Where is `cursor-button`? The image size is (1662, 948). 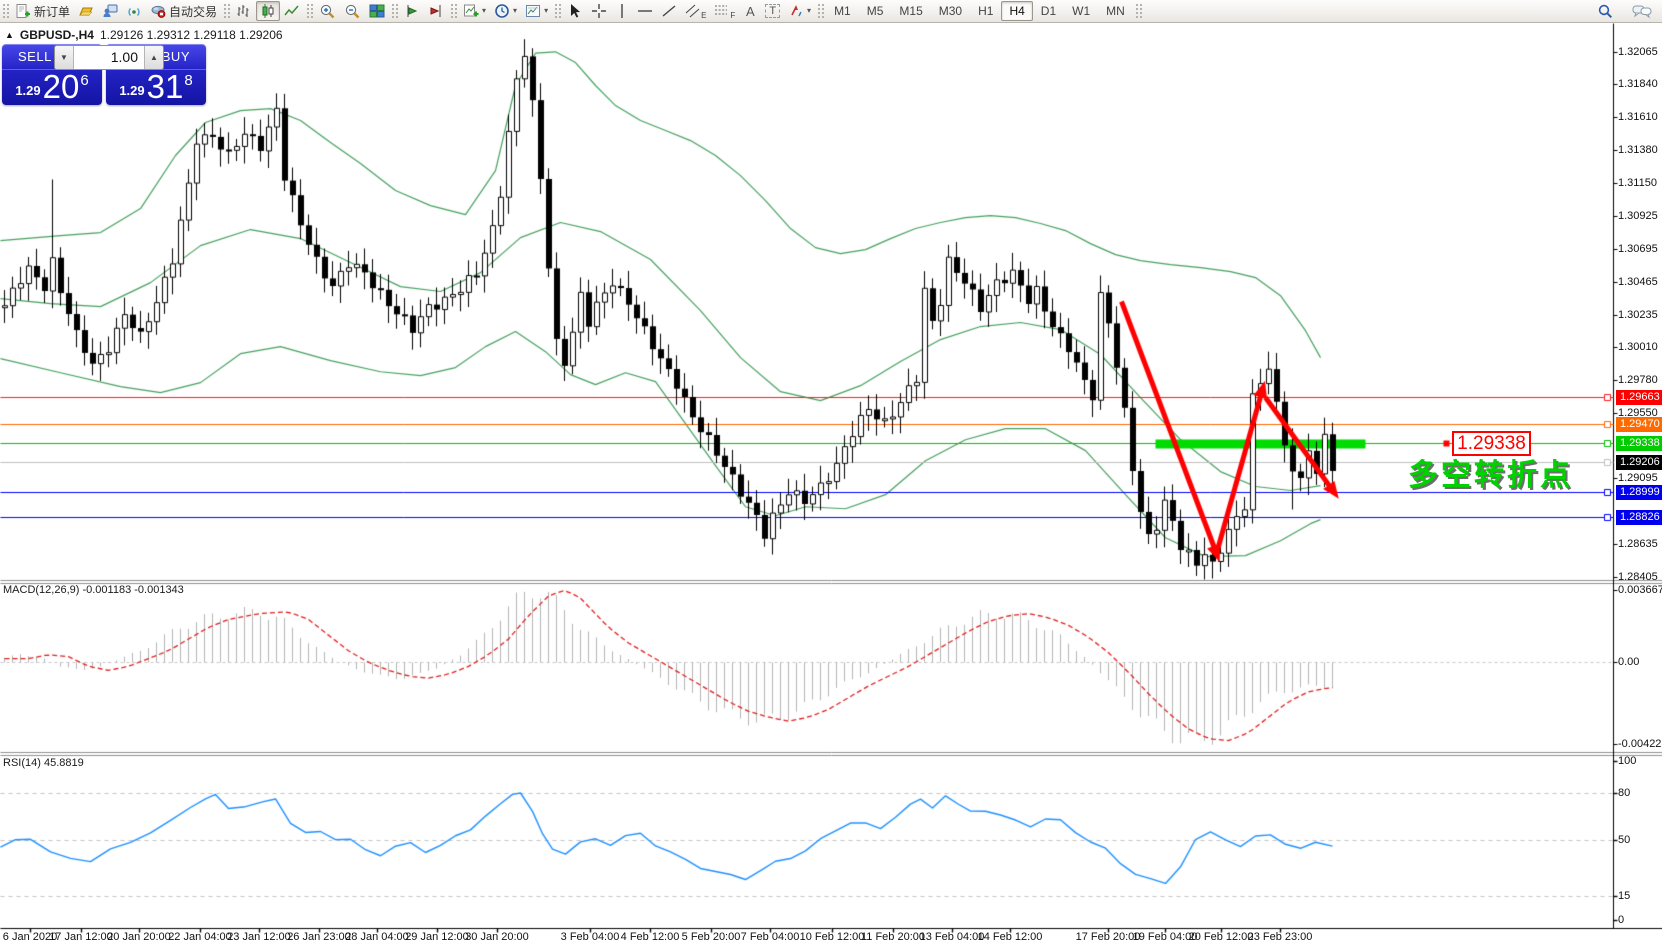
cursor-button is located at coordinates (575, 11).